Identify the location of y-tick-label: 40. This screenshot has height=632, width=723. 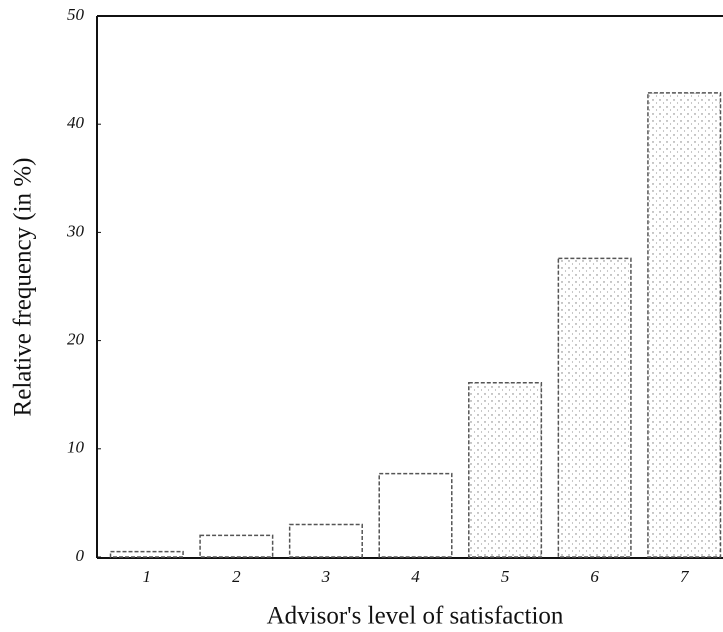
(76, 122).